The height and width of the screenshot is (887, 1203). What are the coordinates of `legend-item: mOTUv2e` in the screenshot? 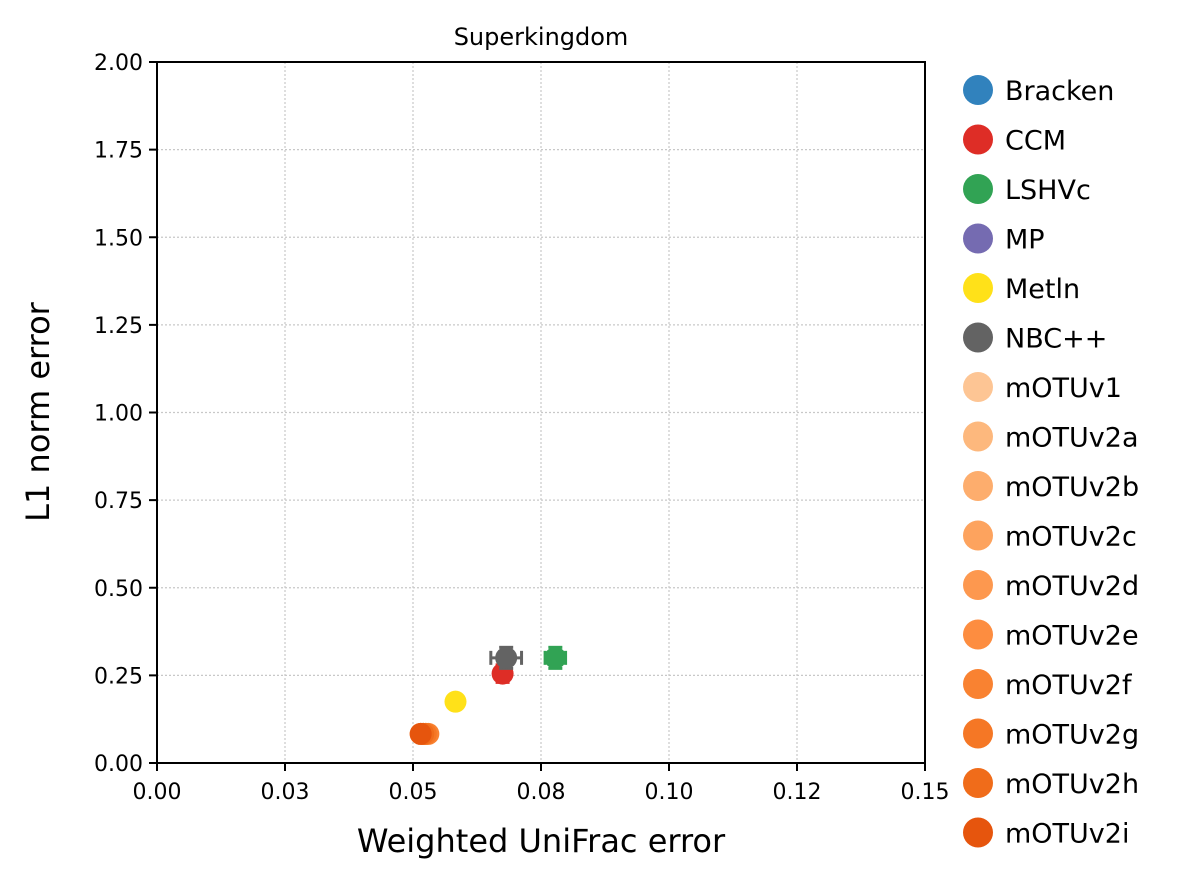 It's located at (1051, 635).